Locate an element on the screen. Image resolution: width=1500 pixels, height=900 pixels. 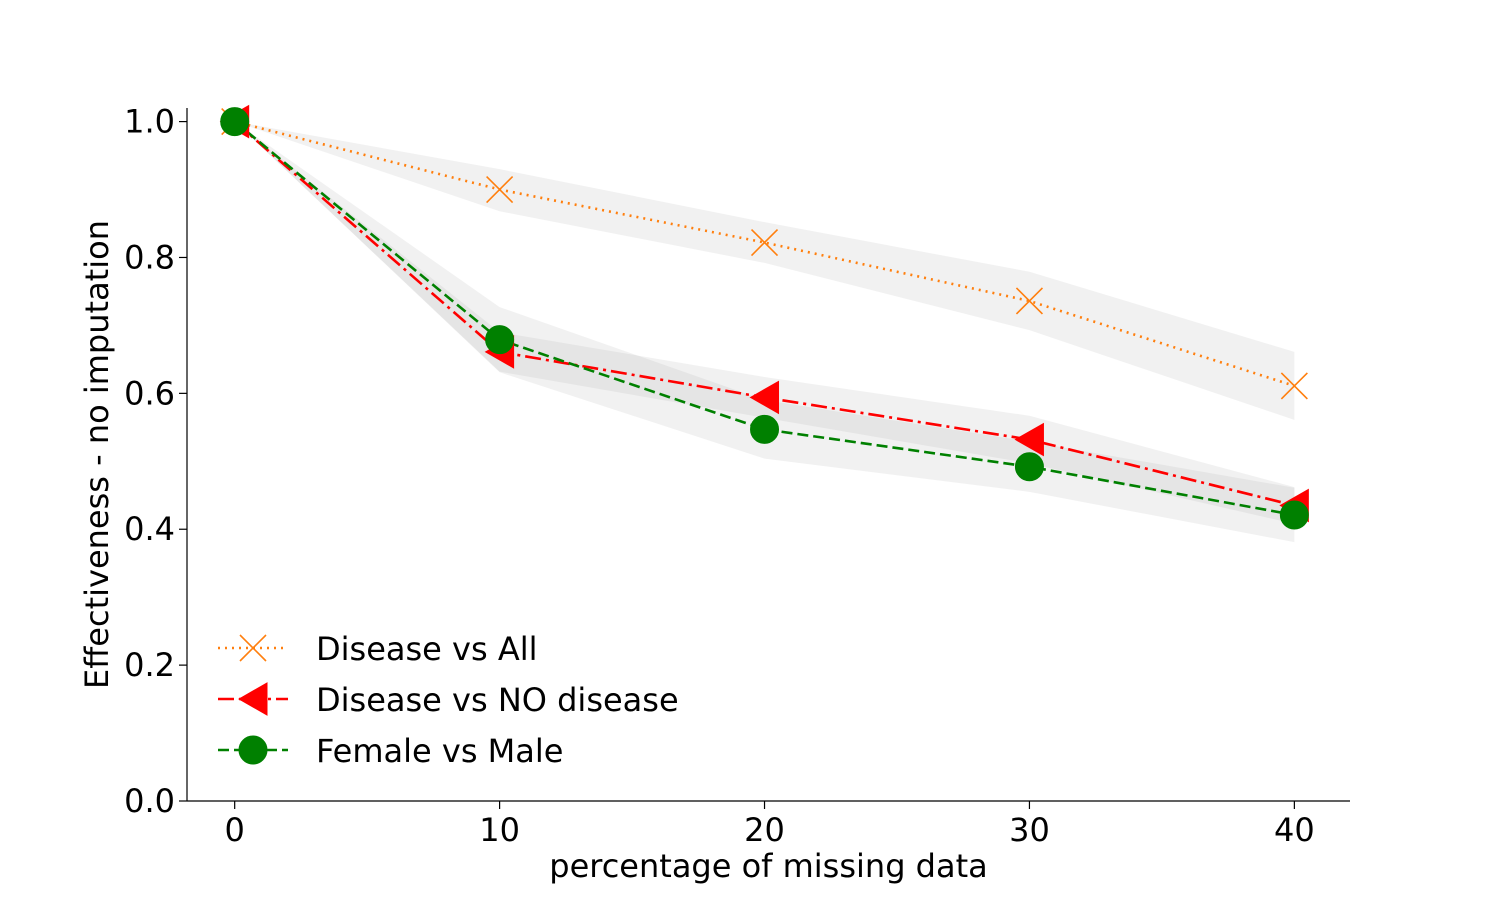
legend-label-0: Disease vs All is located at coordinates (426, 649).